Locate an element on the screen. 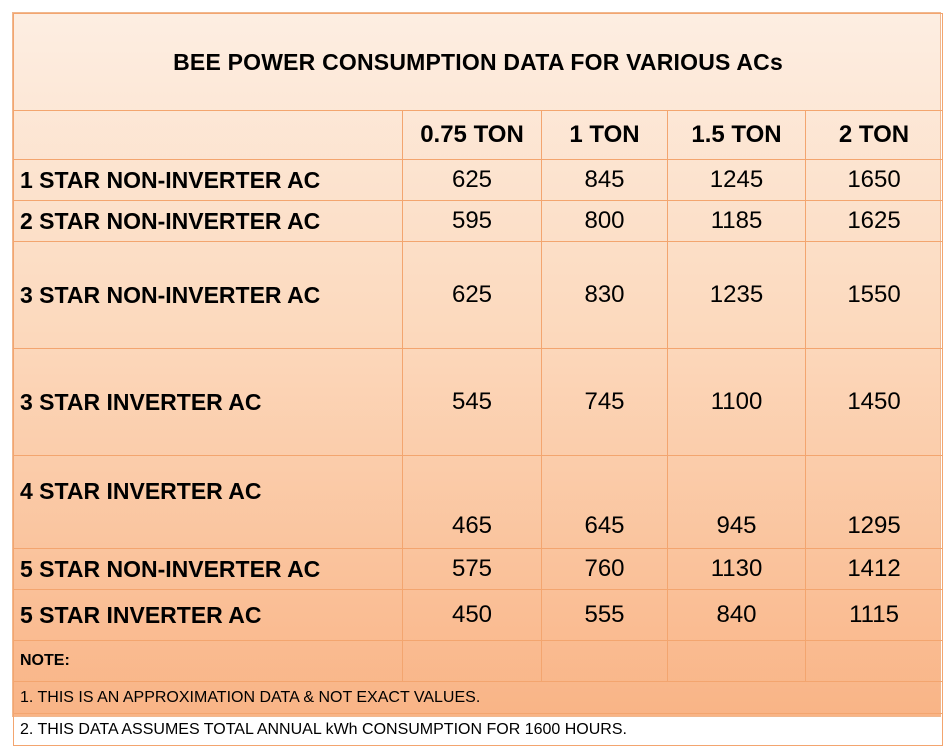  row-label: 1 STAR NON-INVERTER AC is located at coordinates (208, 180).